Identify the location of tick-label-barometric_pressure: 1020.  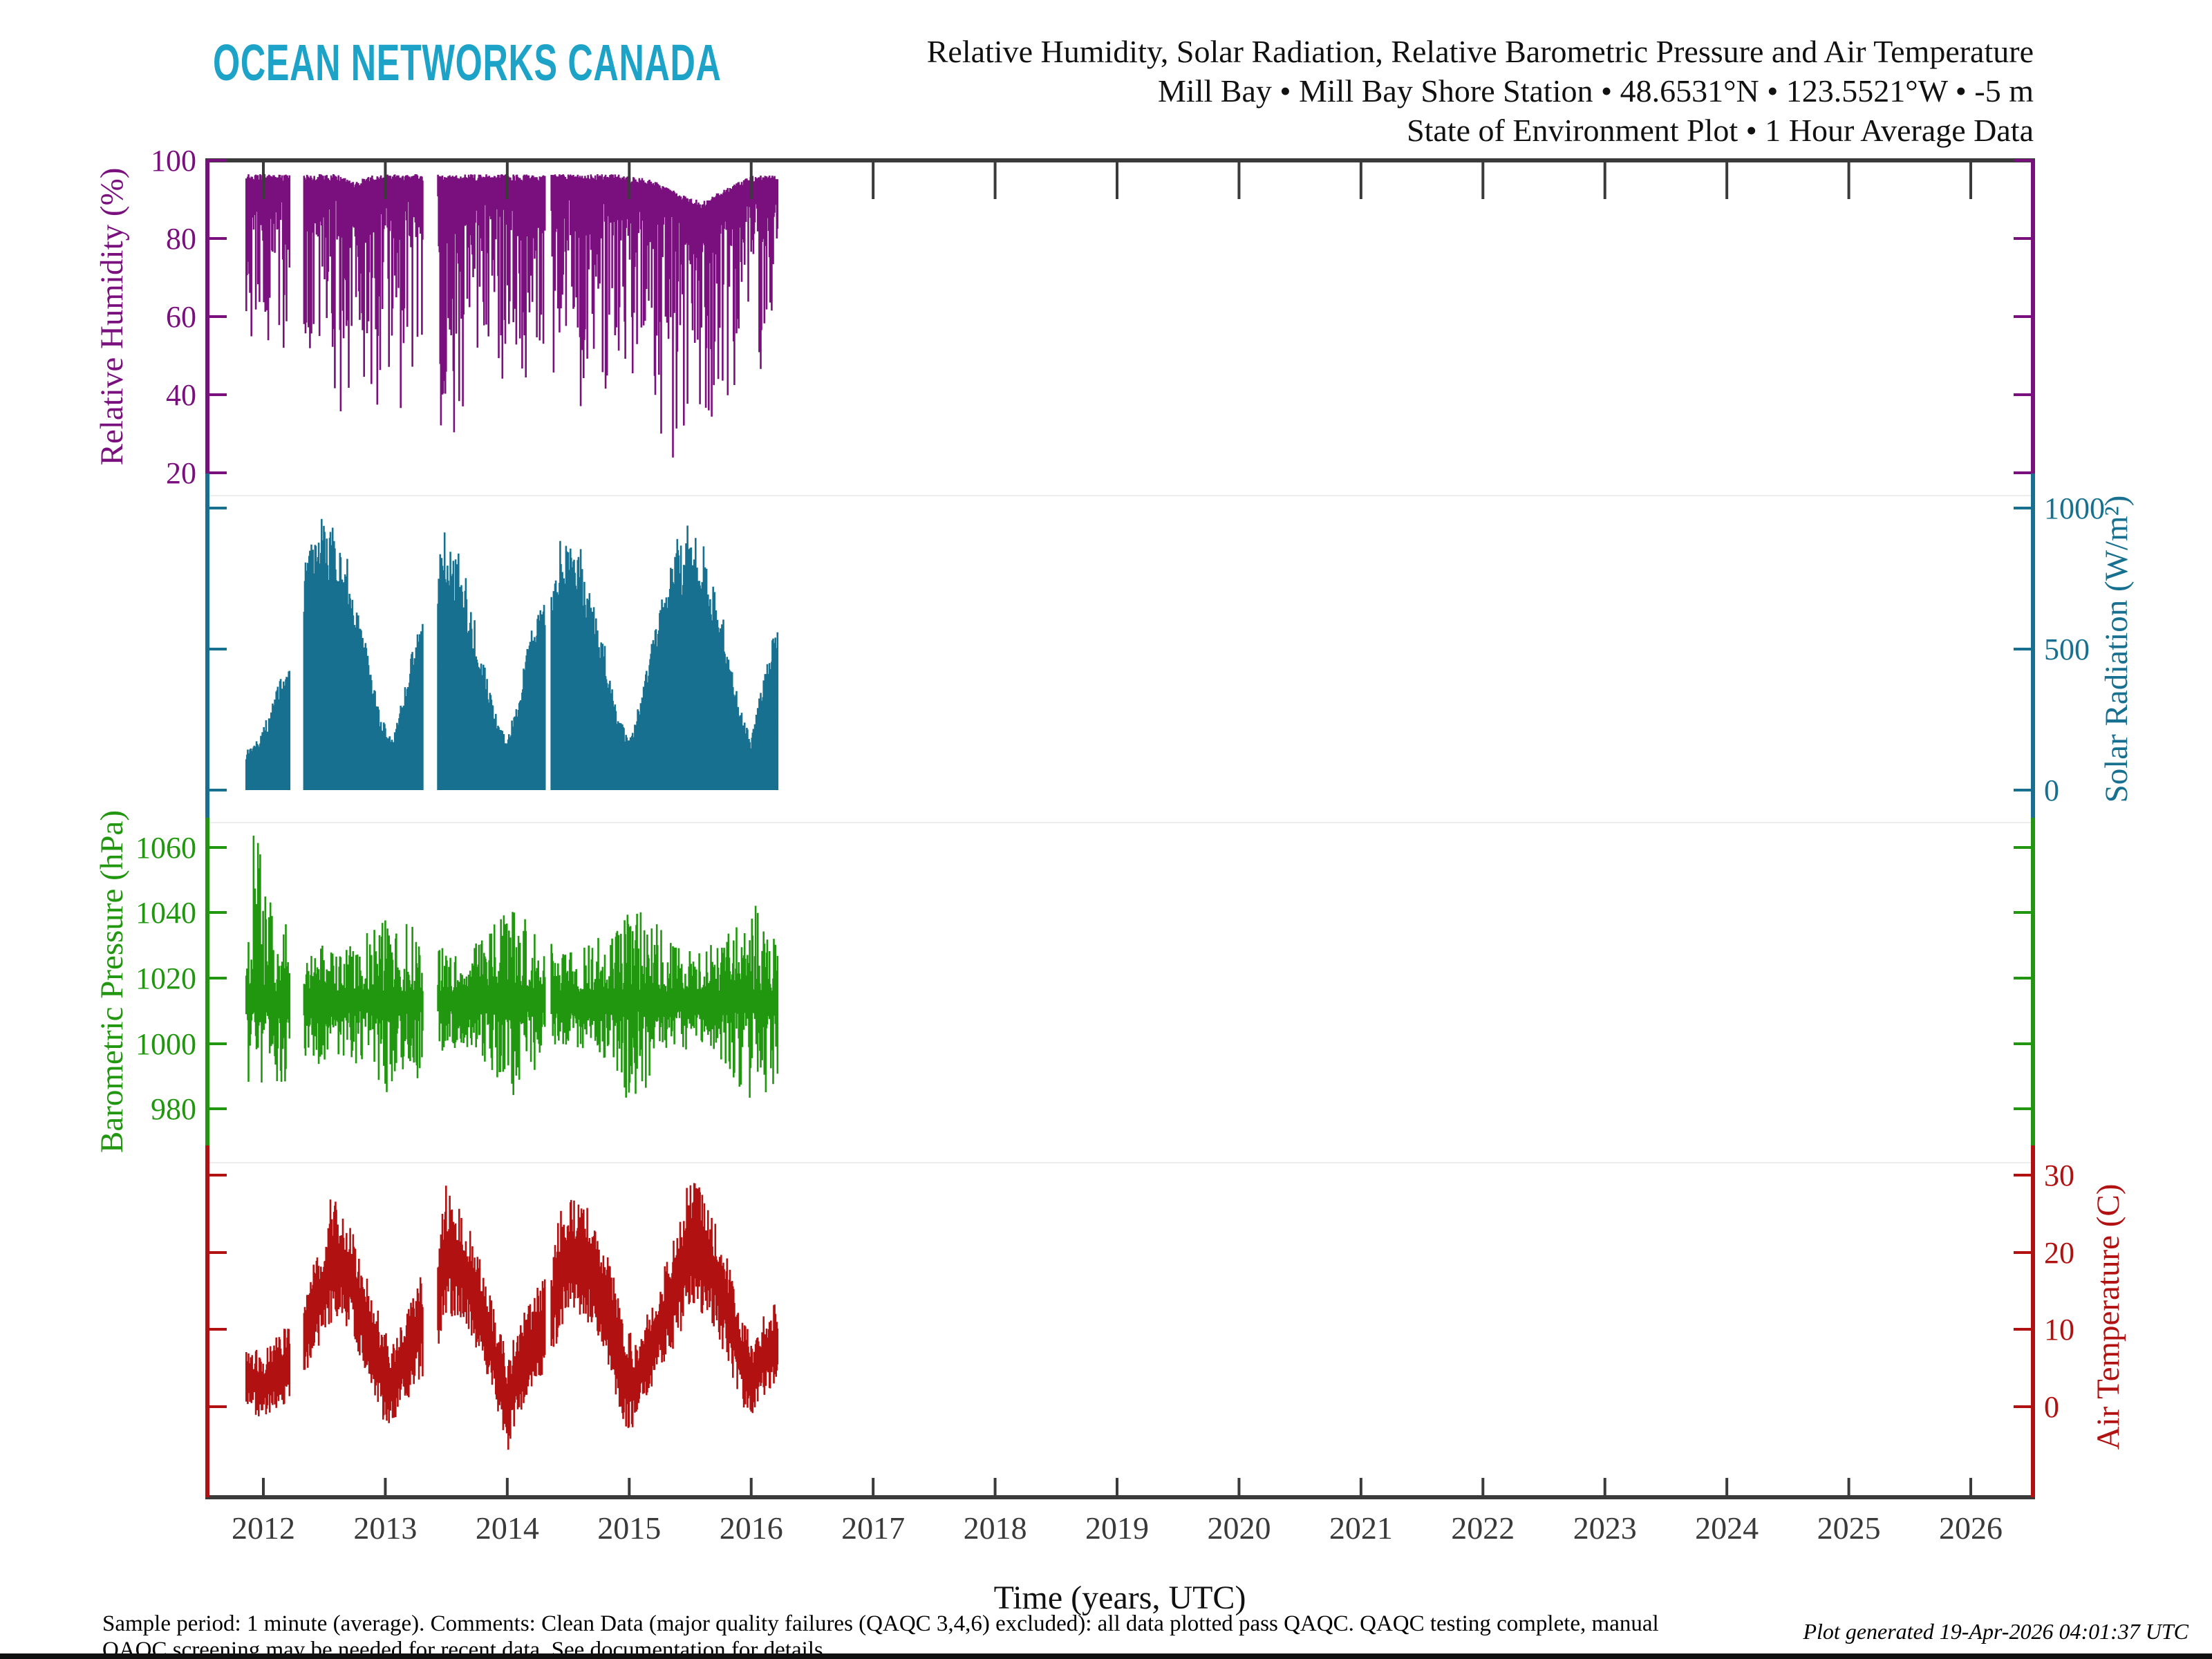
(165, 978).